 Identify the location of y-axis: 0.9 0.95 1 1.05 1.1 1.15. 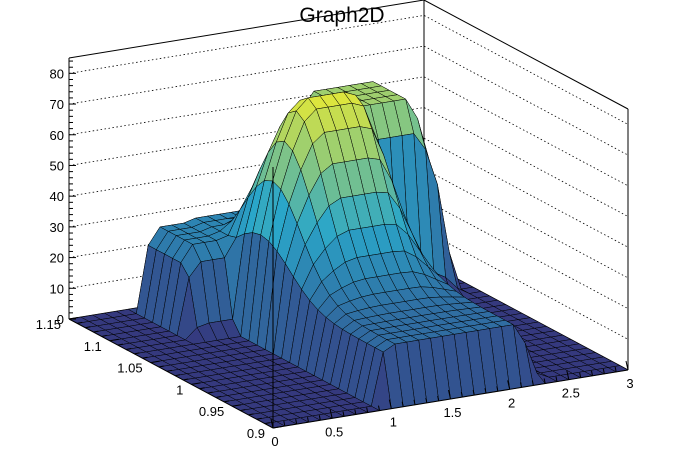
(159, 379).